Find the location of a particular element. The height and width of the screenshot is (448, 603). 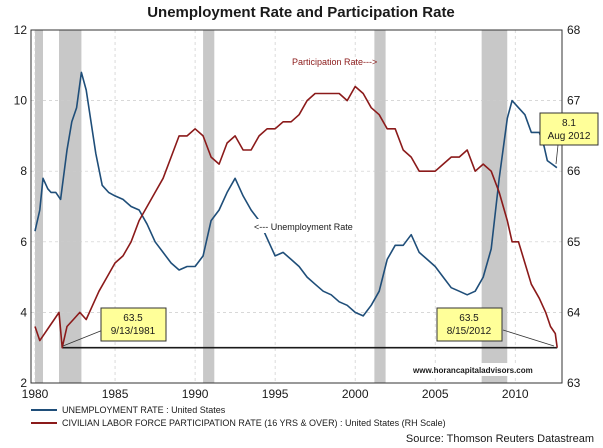

callout-aug2012-pointer is located at coordinates (557, 154).